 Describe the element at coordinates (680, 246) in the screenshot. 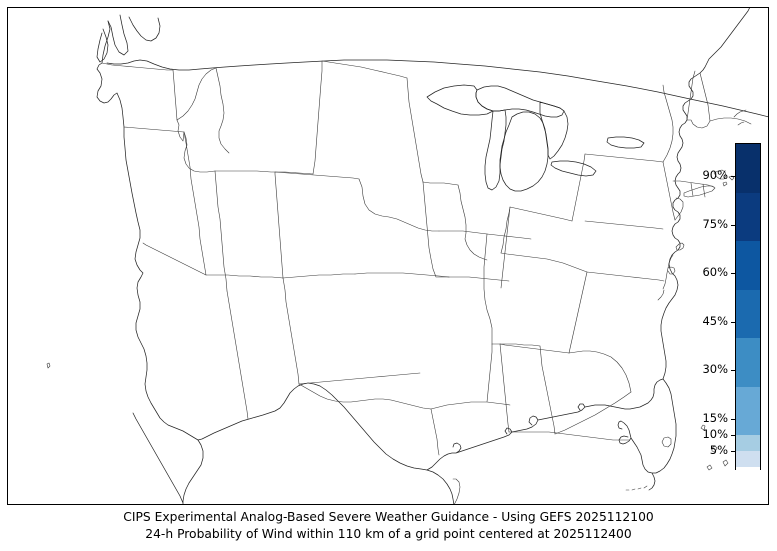

I see `delaware-bay` at that location.